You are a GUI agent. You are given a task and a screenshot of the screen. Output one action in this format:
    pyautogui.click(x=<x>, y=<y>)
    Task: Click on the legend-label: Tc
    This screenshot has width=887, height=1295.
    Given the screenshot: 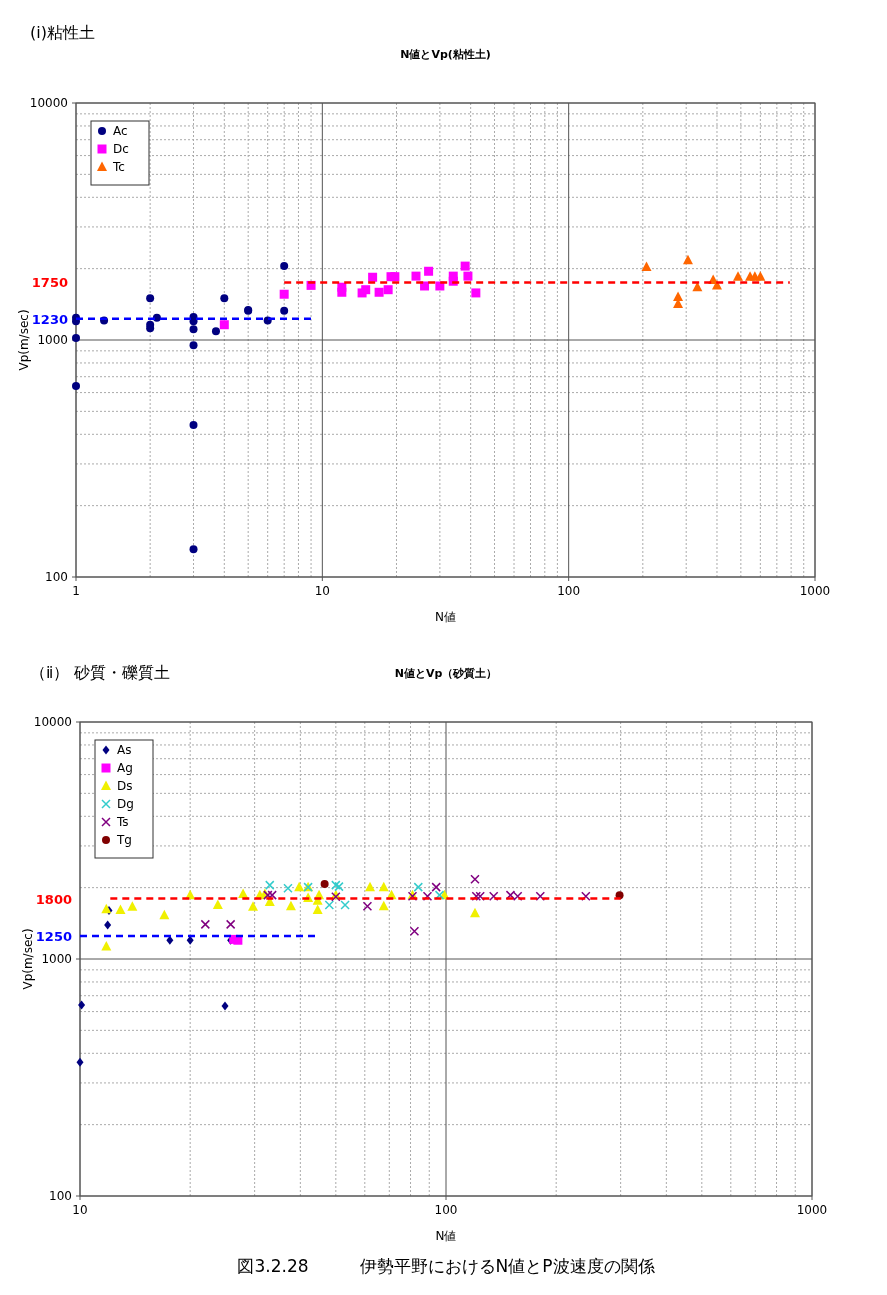 What is the action you would take?
    pyautogui.click(x=118, y=167)
    